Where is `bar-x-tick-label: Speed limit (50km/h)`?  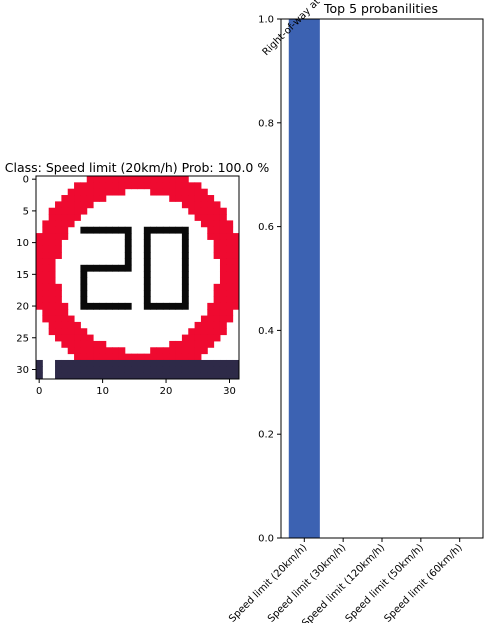 bar-x-tick-label: Speed limit (50km/h) is located at coordinates (385, 582).